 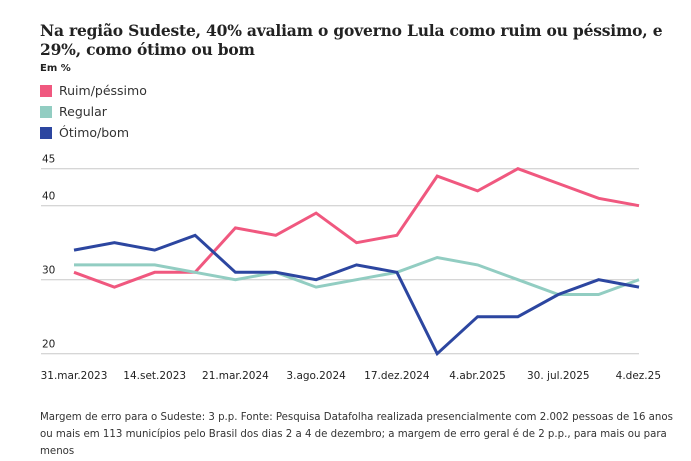 I want to click on x-tick-label: 17.dez.2024, so click(x=397, y=376).